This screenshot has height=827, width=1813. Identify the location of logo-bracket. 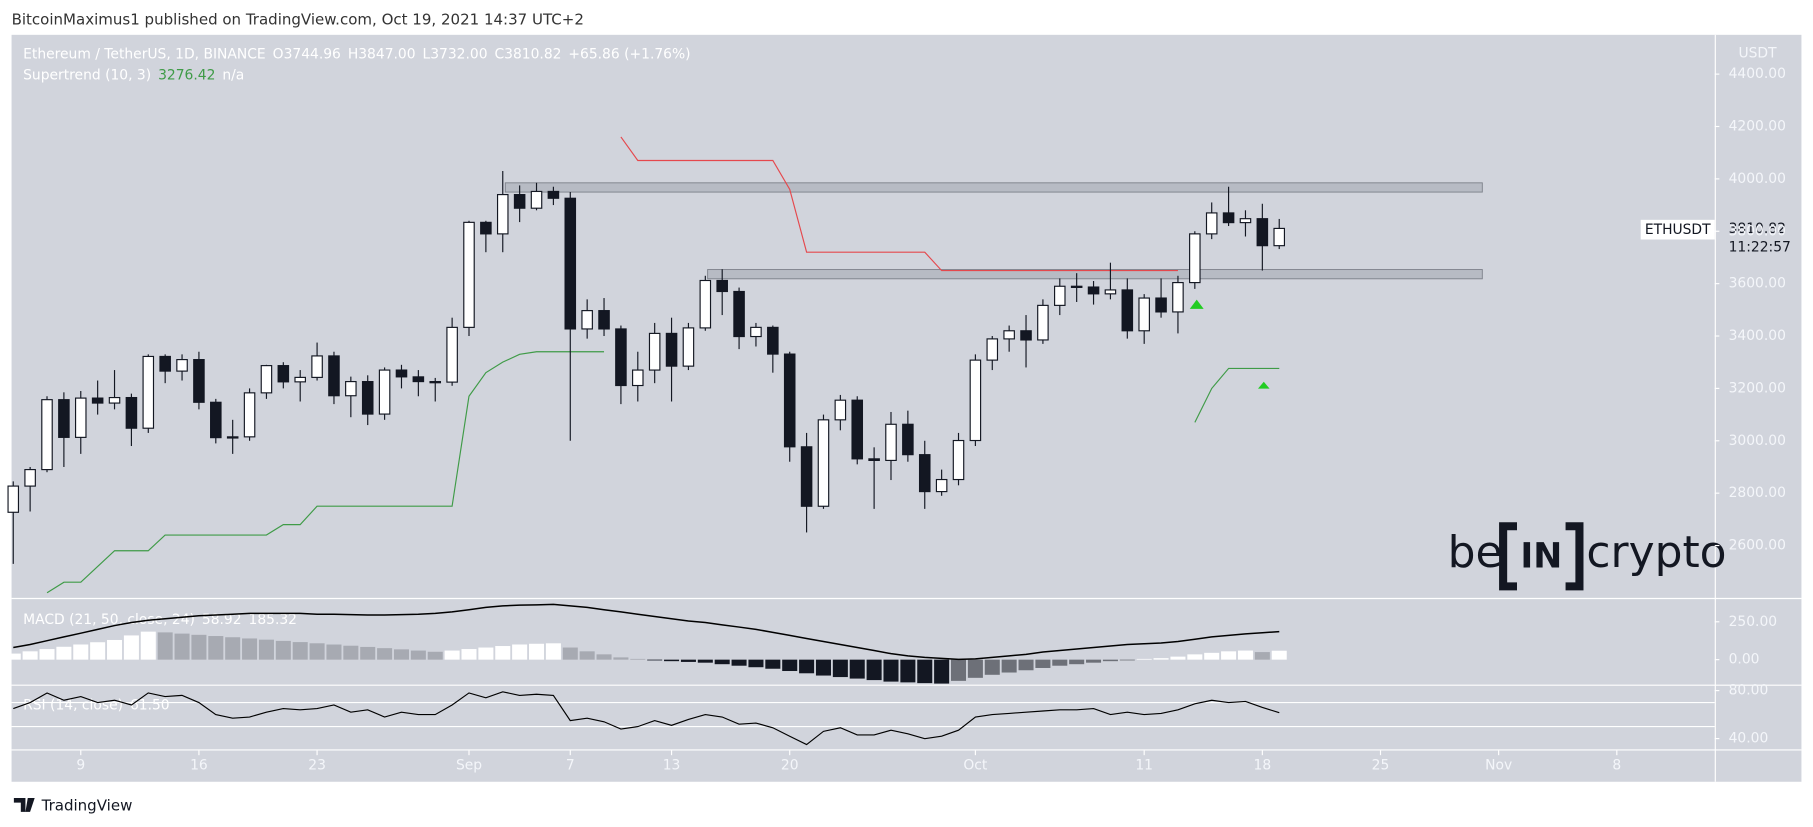
(1541, 556).